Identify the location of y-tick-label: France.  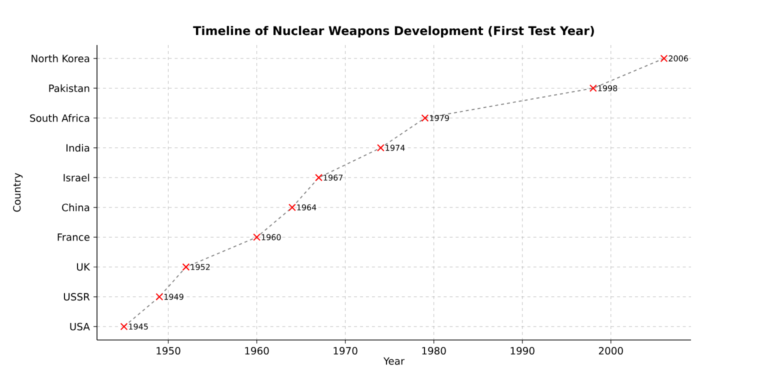
(74, 237).